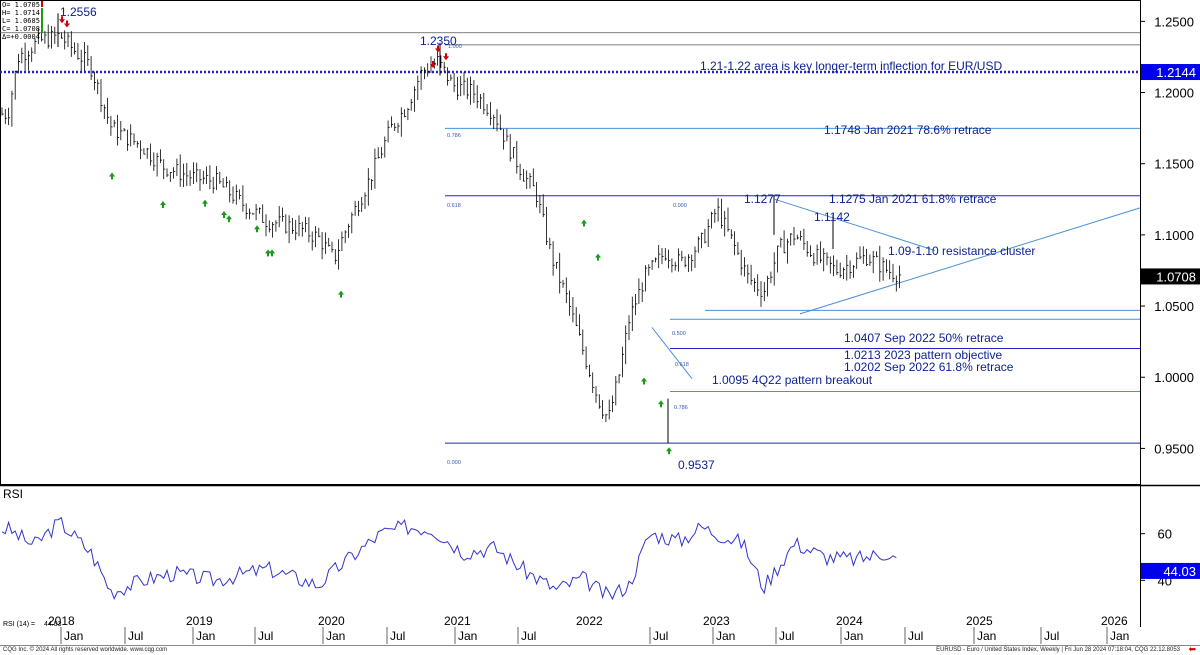 This screenshot has height=655, width=1200. What do you see at coordinates (1174, 306) in the screenshot?
I see `price-axis-label: 1.0500` at bounding box center [1174, 306].